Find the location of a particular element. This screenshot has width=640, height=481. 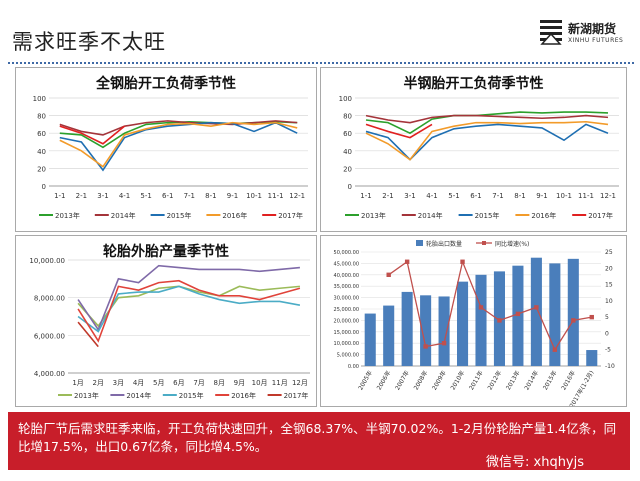

y-tick-label: 40 is located at coordinates (347, 152).